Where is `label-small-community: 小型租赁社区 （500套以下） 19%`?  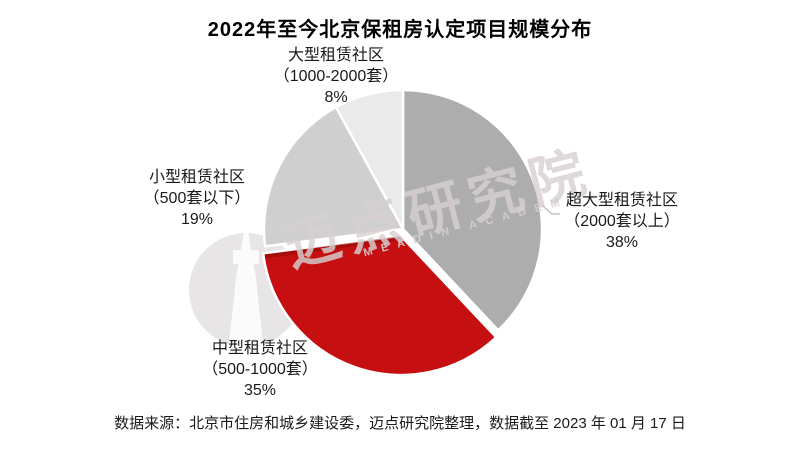
label-small-community: 小型租赁社区 （500套以下） 19% is located at coordinates (197, 198).